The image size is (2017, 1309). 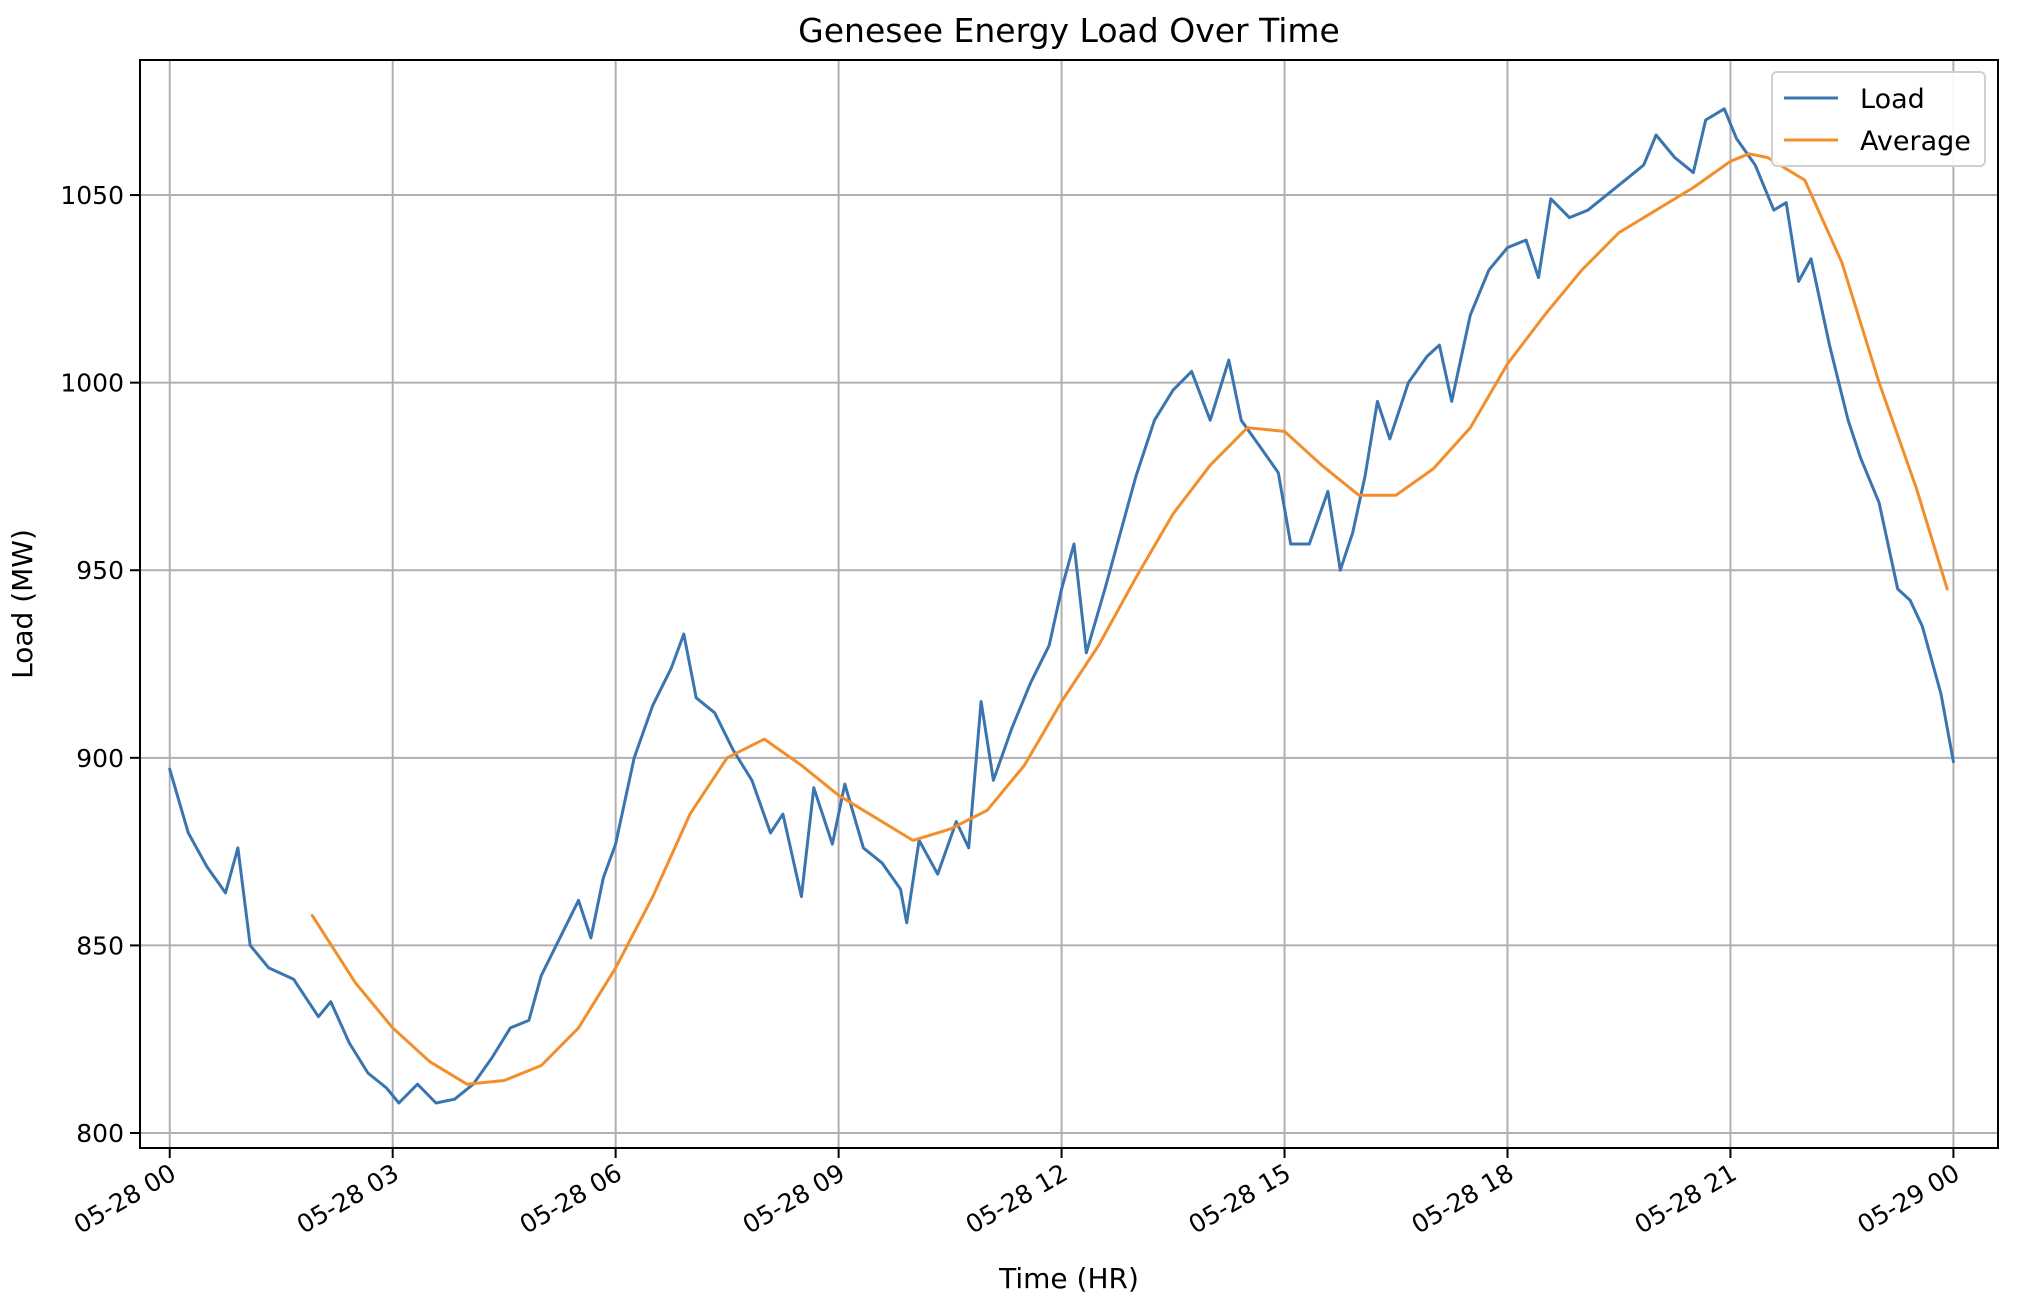 What do you see at coordinates (100, 758) in the screenshot?
I see `y-tick-label: 900` at bounding box center [100, 758].